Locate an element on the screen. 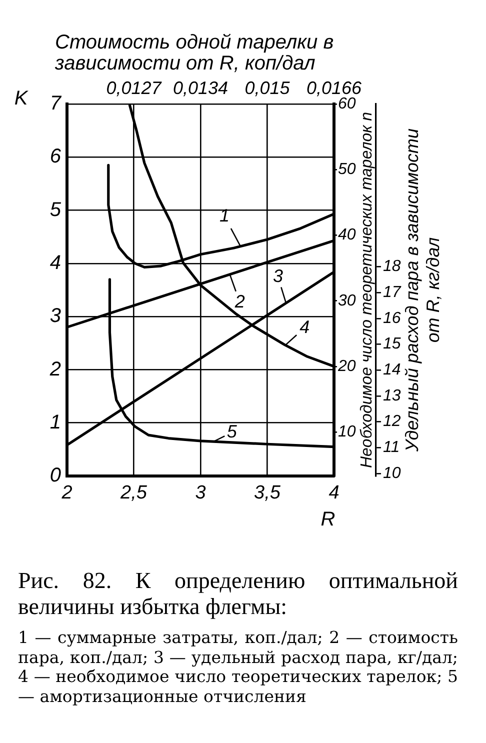 This screenshot has width=486, height=743. y2-tick-label: 50 is located at coordinates (347, 169).